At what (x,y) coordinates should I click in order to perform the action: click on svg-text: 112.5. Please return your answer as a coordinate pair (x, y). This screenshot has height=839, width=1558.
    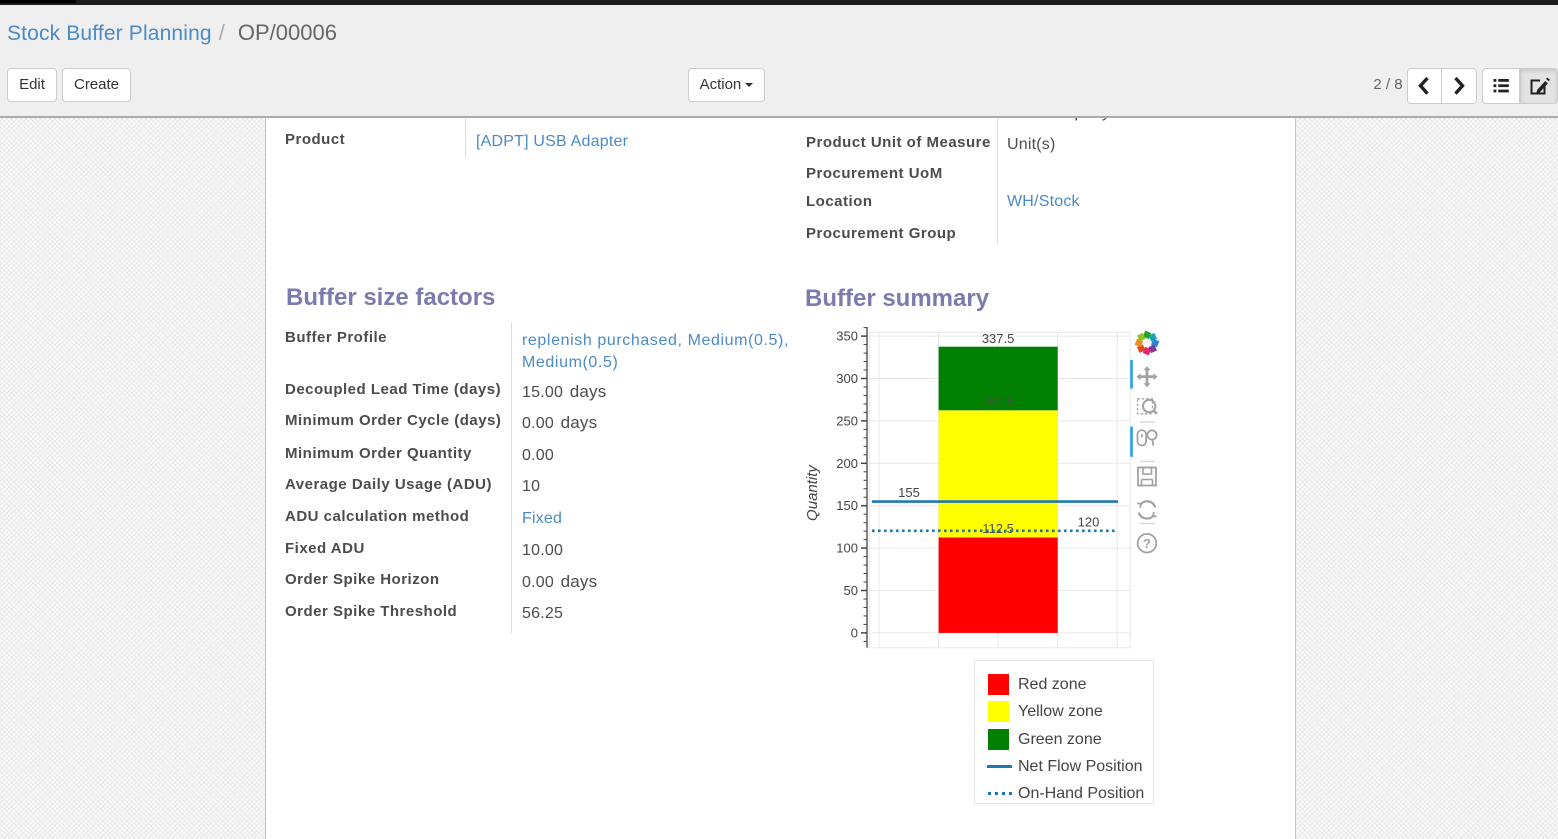
    Looking at the image, I should click on (998, 528).